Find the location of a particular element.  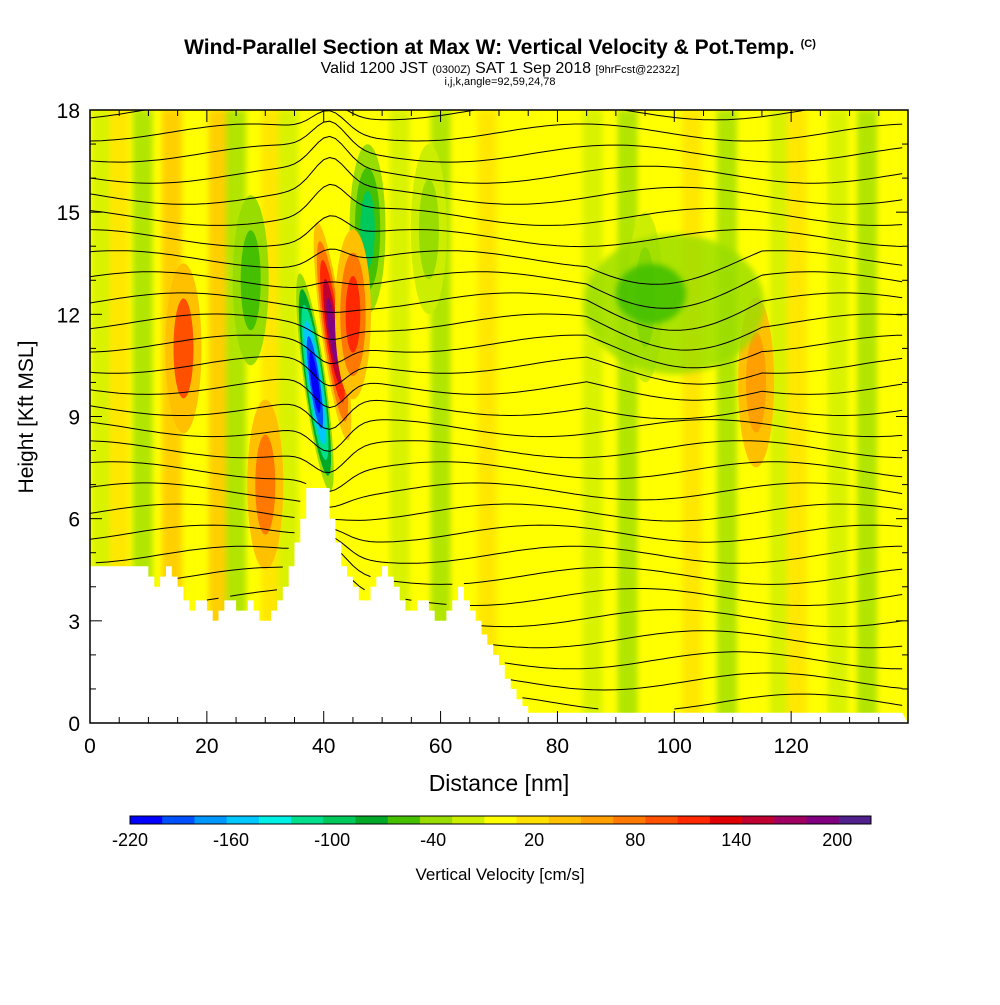

x-tick-label: 40 is located at coordinates (323, 746).